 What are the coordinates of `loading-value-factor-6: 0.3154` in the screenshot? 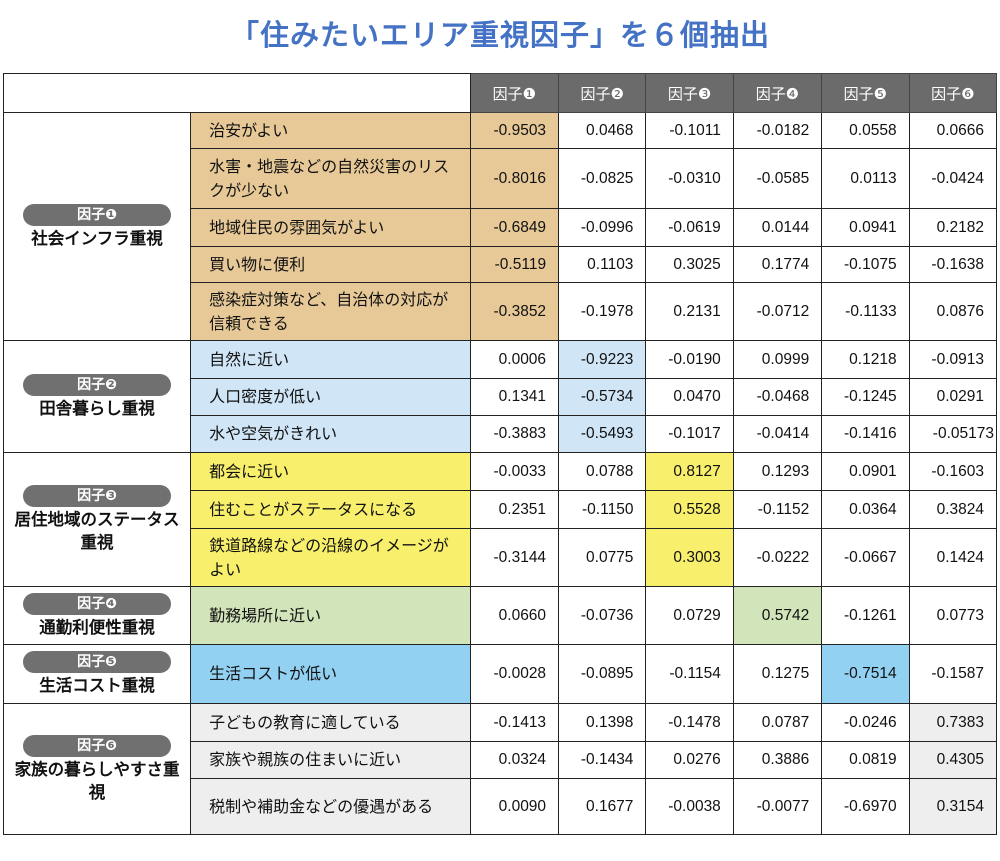 It's located at (953, 806).